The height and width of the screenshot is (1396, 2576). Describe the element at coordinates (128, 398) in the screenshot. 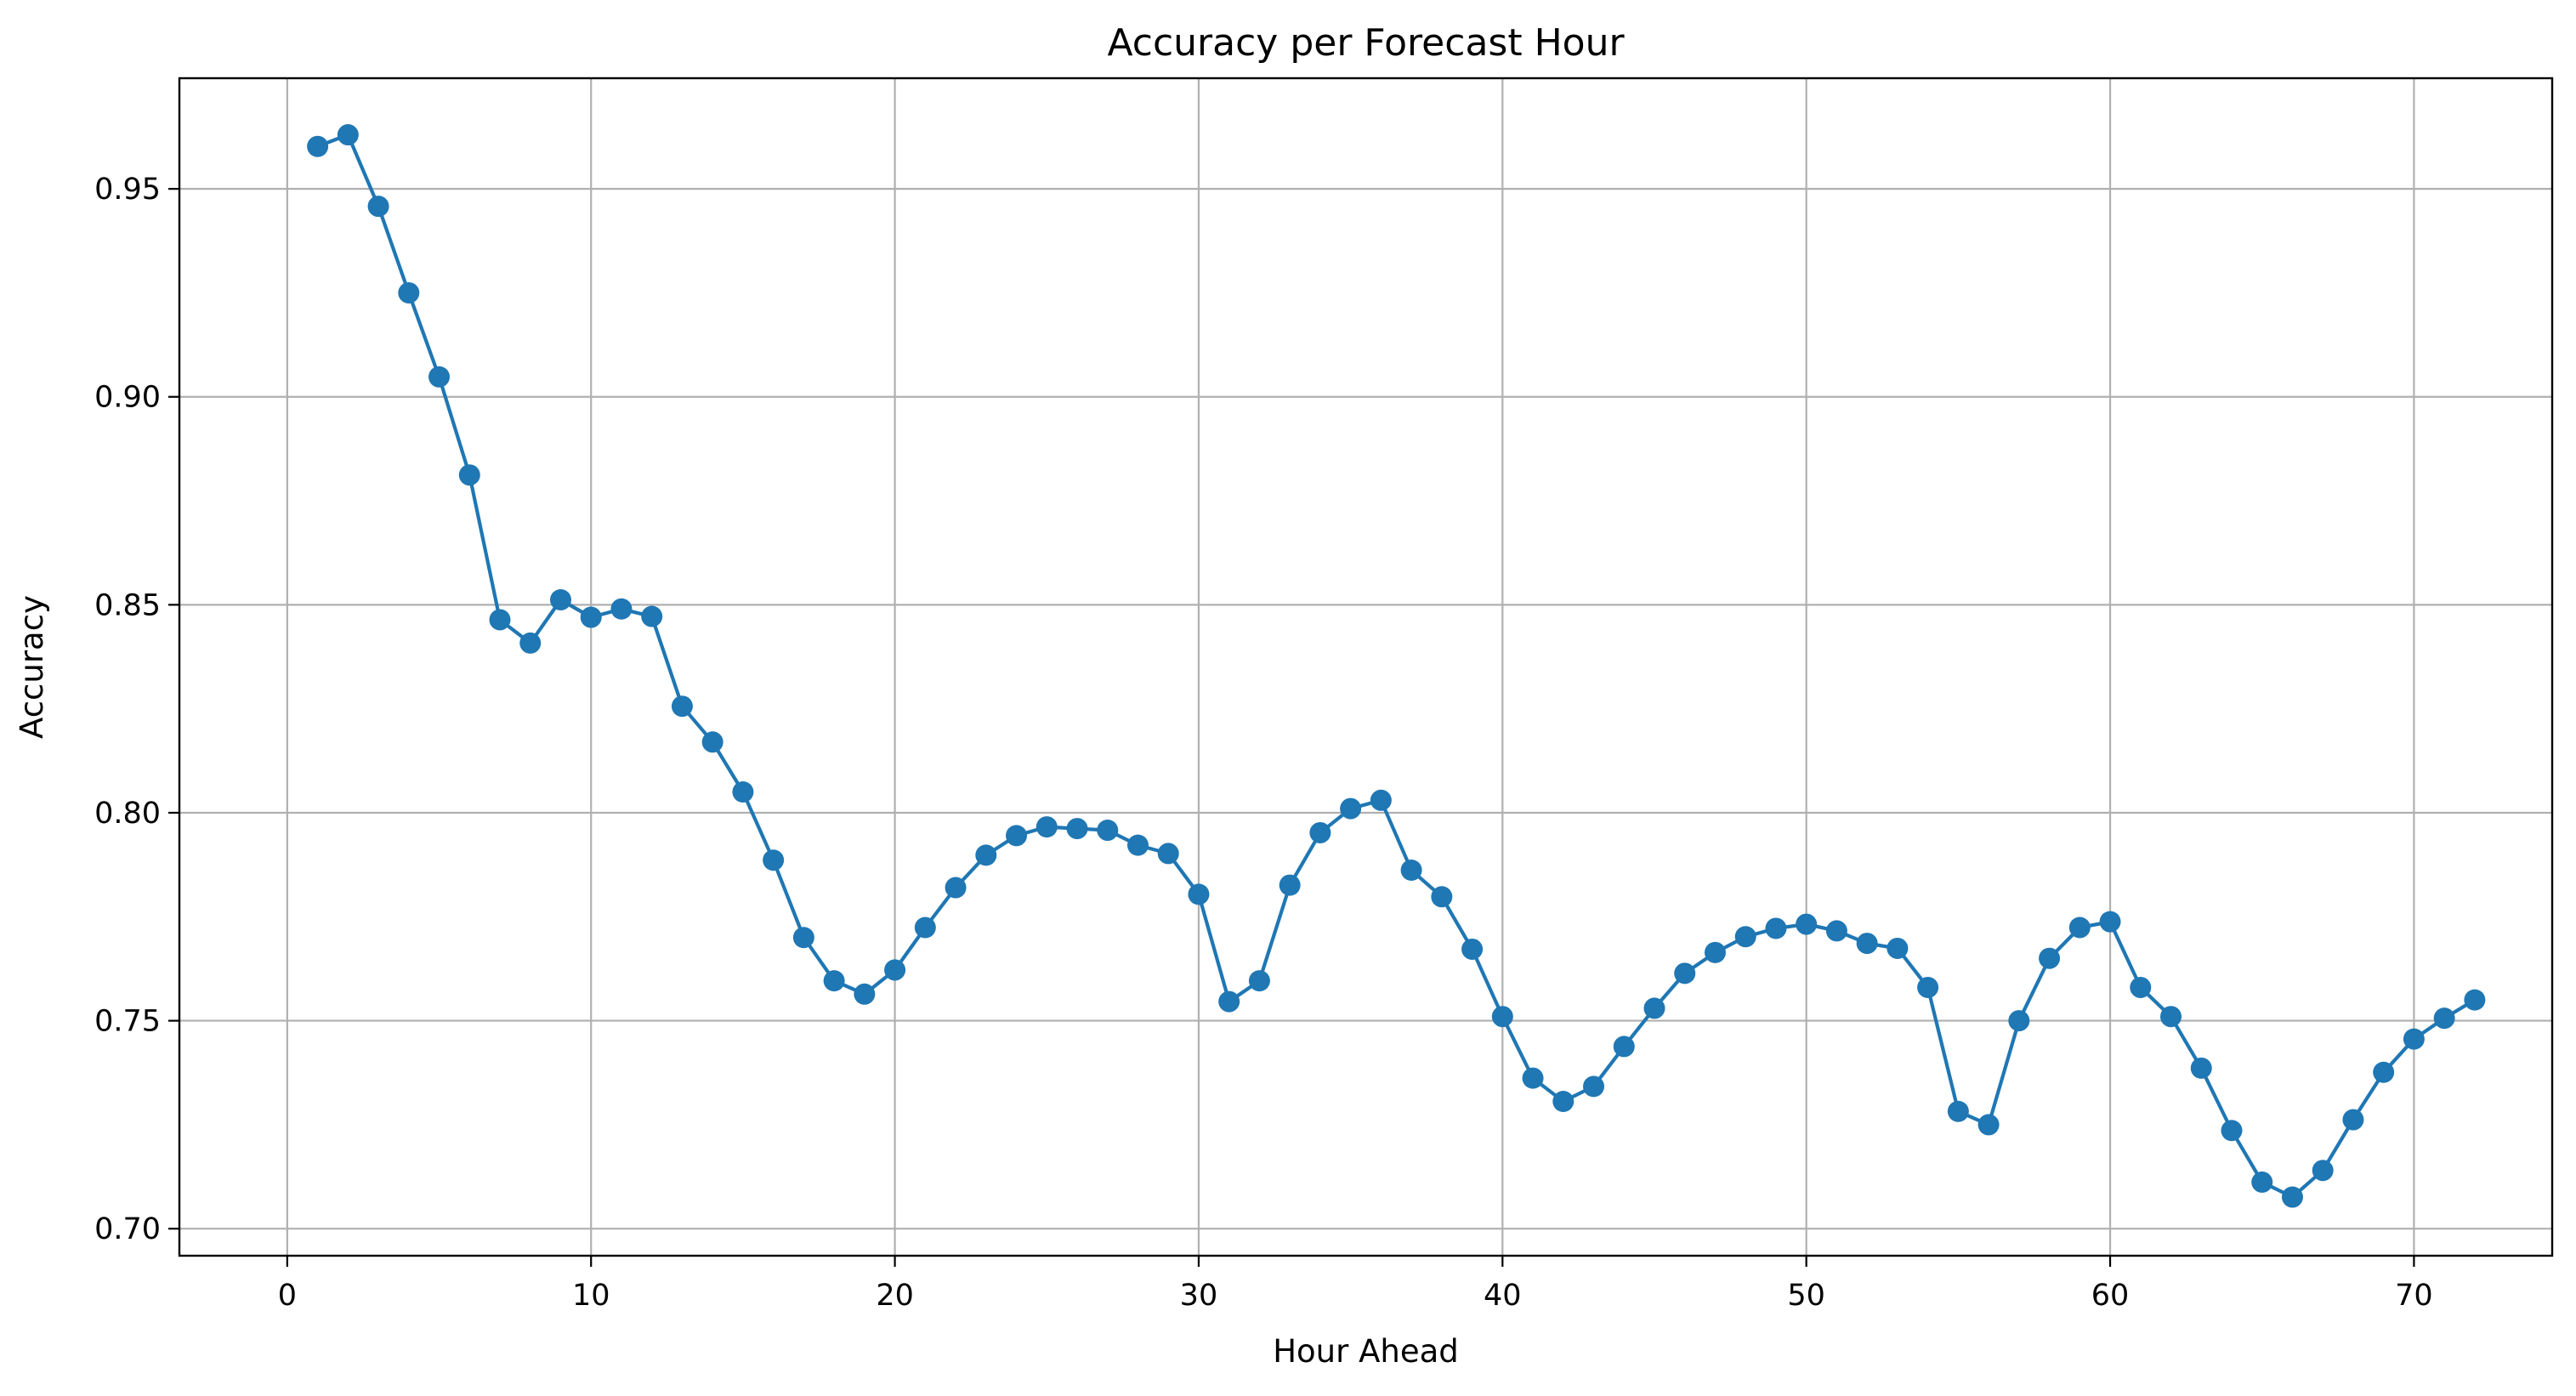

I see `y-tick-label: 0.90` at that location.